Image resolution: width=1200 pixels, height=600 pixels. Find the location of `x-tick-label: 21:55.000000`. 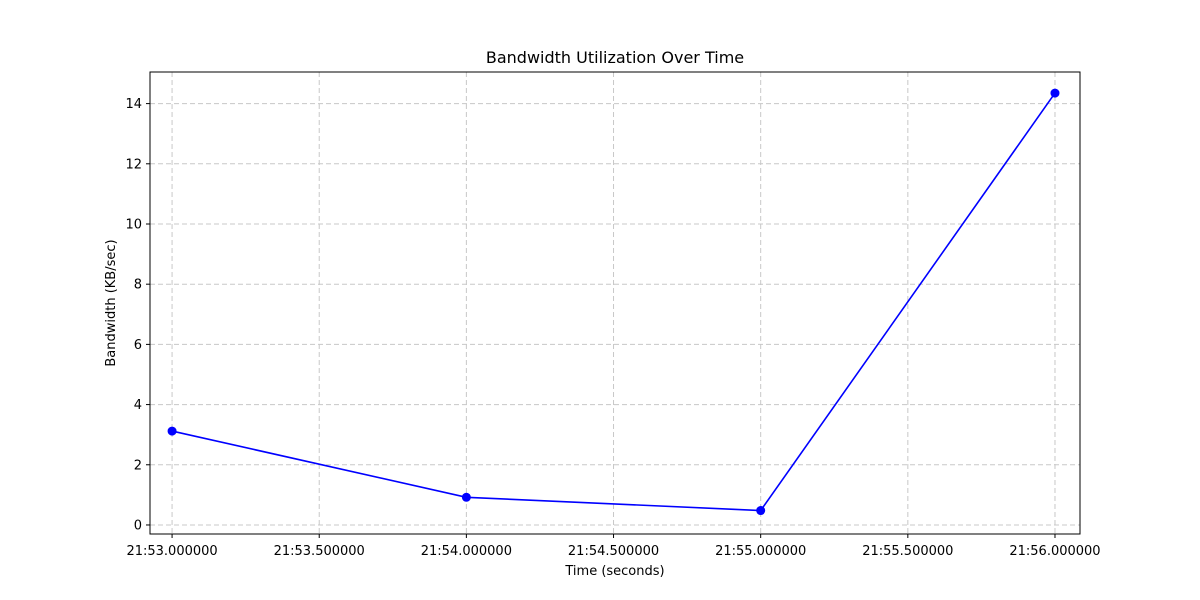

x-tick-label: 21:55.000000 is located at coordinates (760, 551).